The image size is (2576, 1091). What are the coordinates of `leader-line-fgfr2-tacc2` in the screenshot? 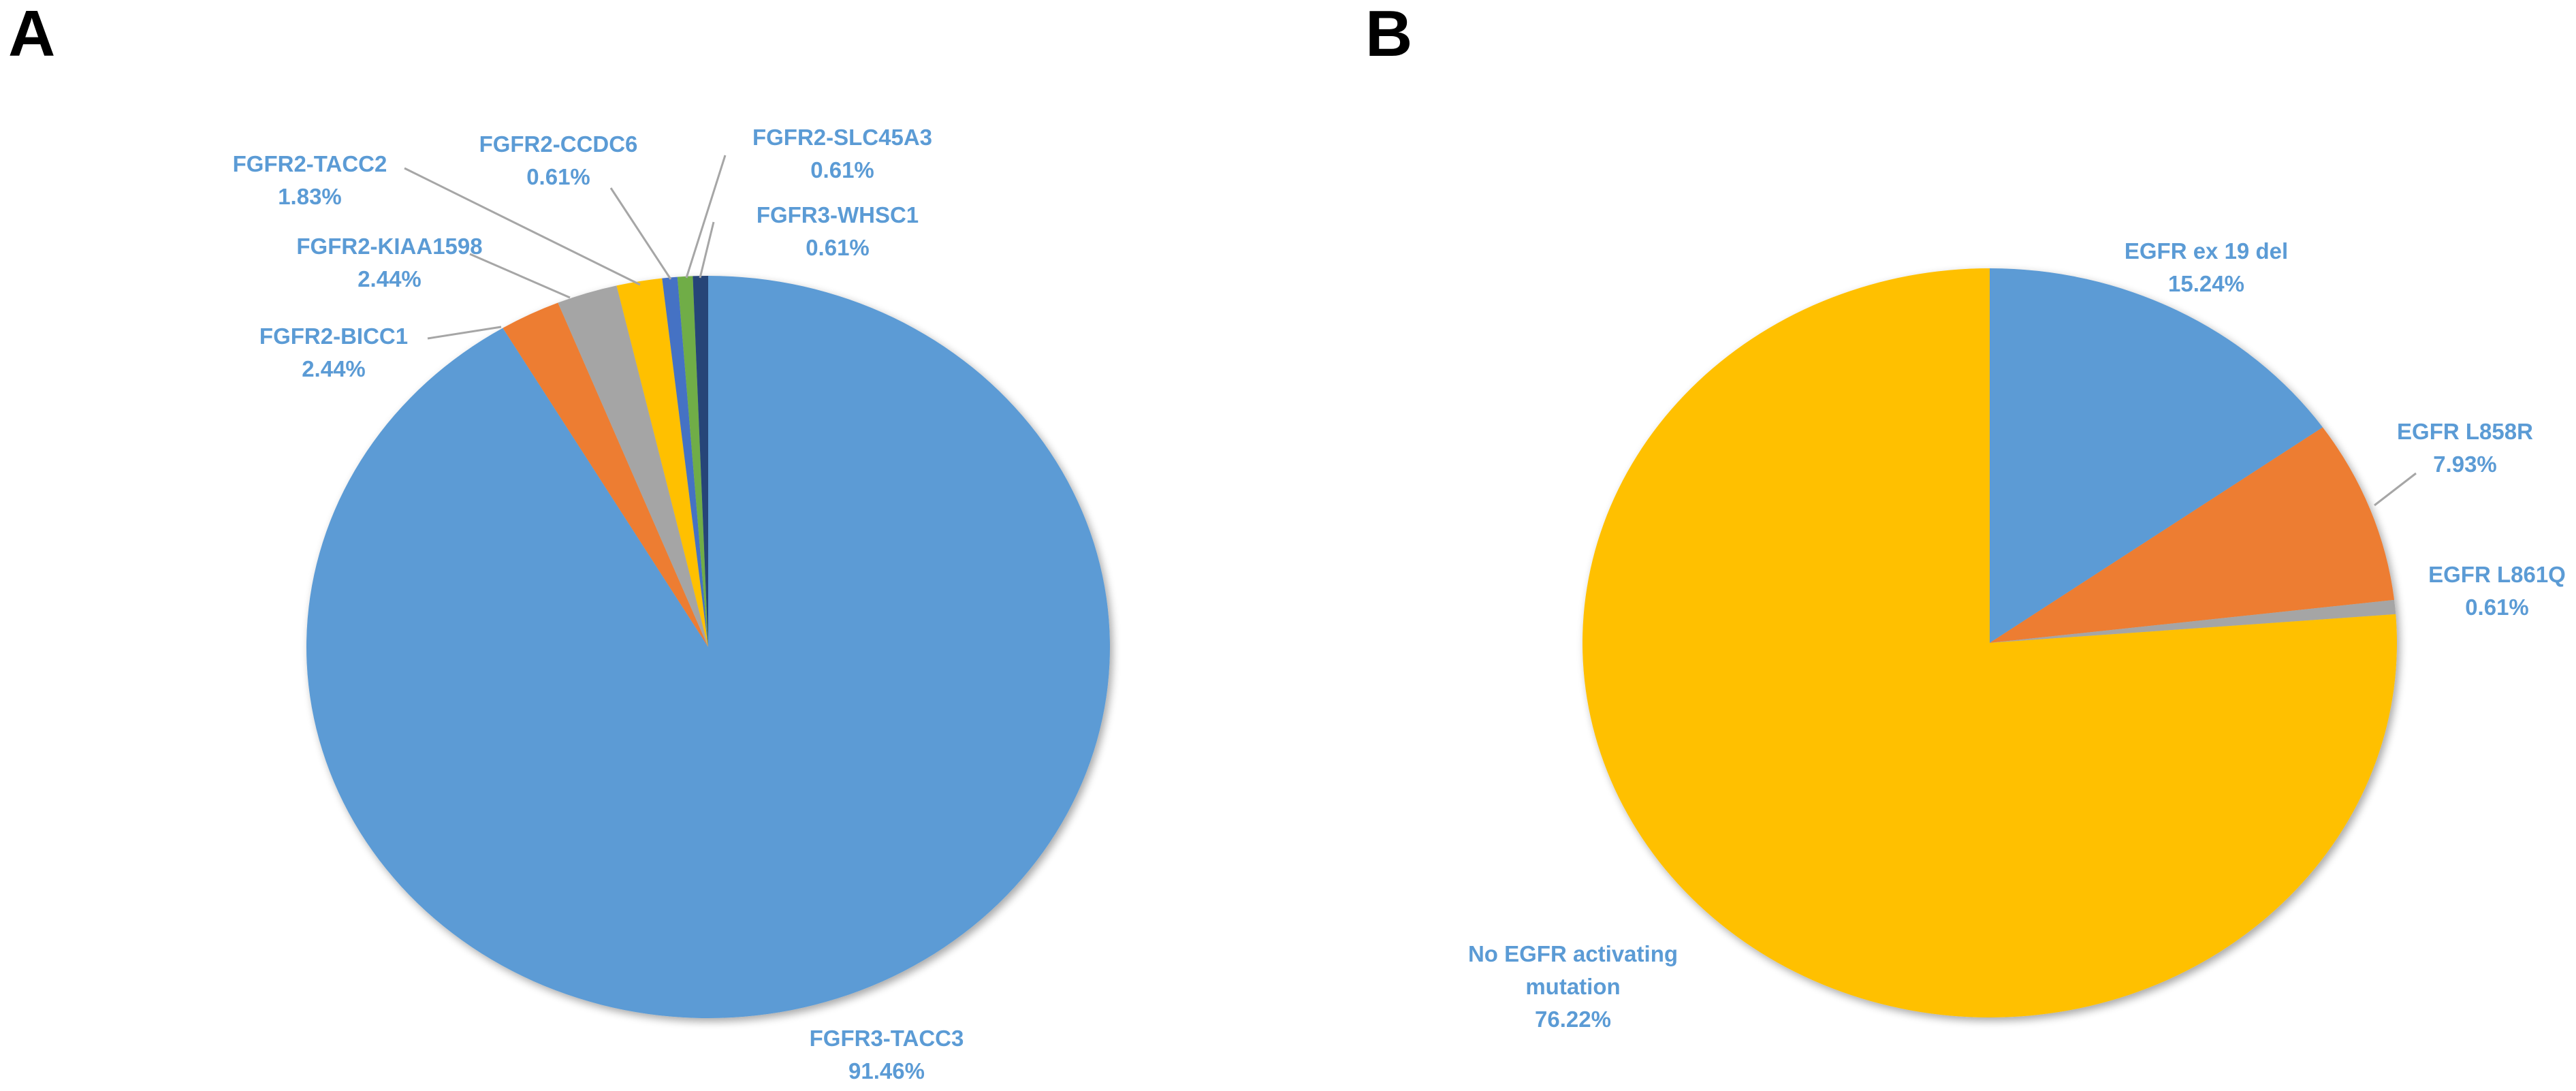 It's located at (522, 227).